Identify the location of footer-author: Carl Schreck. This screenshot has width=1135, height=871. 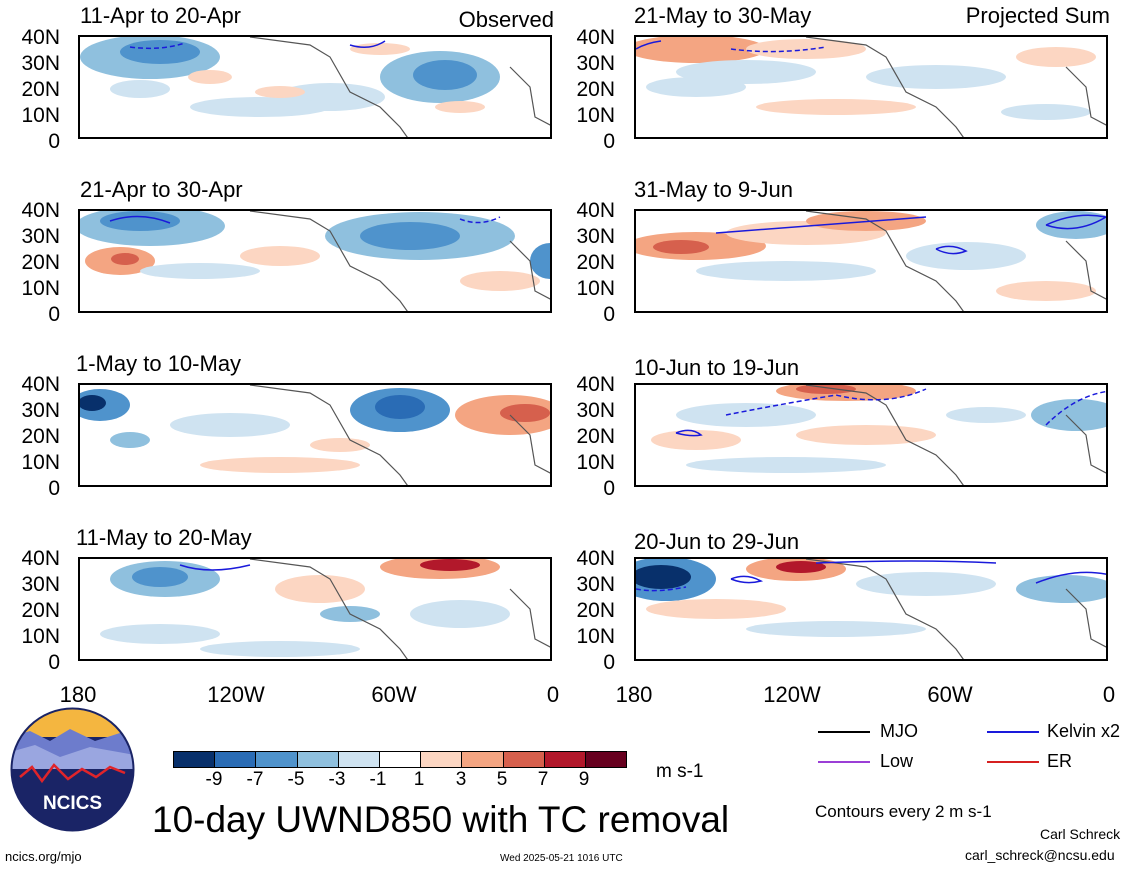
(1080, 834).